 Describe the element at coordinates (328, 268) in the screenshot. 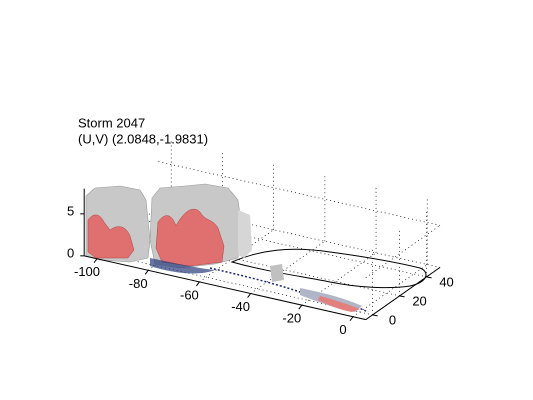

I see `coastline` at that location.